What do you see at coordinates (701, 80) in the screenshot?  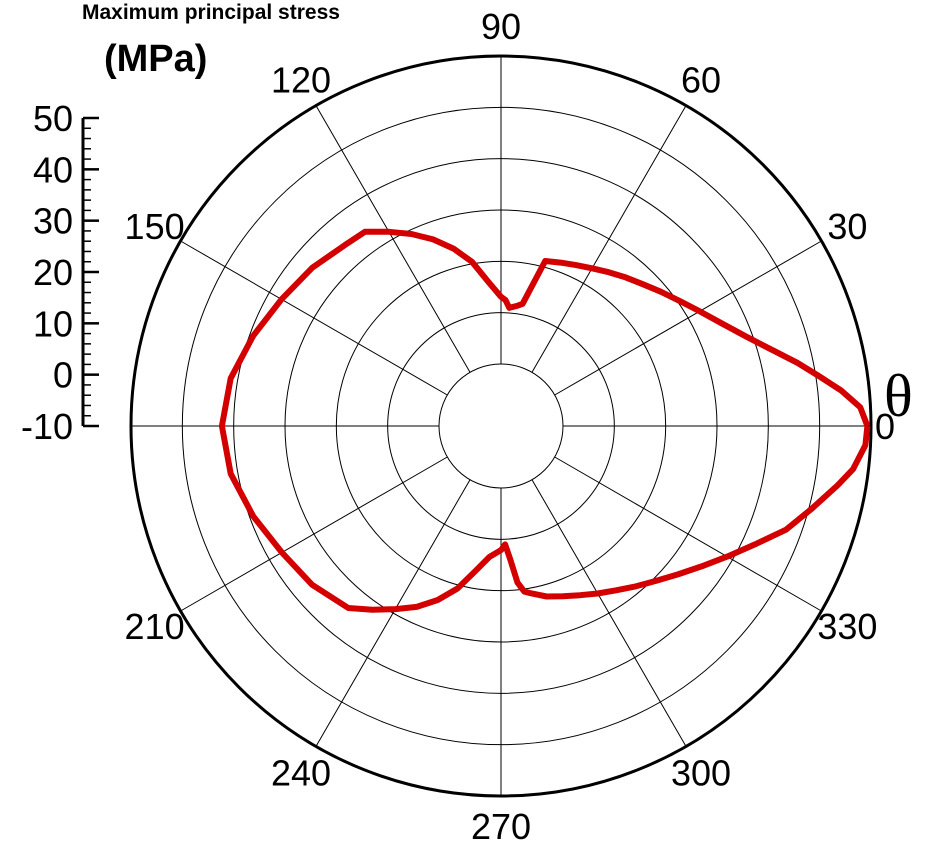 I see `angle-tick-label: 60` at bounding box center [701, 80].